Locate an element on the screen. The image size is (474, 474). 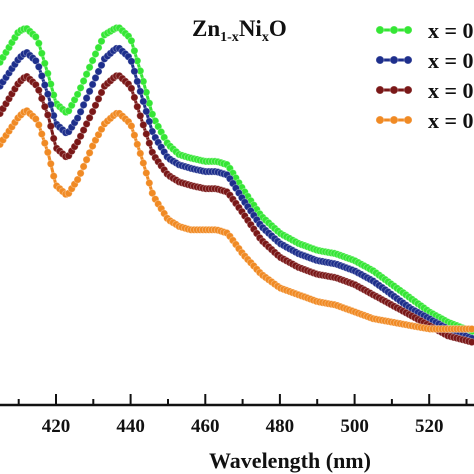
chart-title-part-1: Zn is located at coordinates (206, 28).